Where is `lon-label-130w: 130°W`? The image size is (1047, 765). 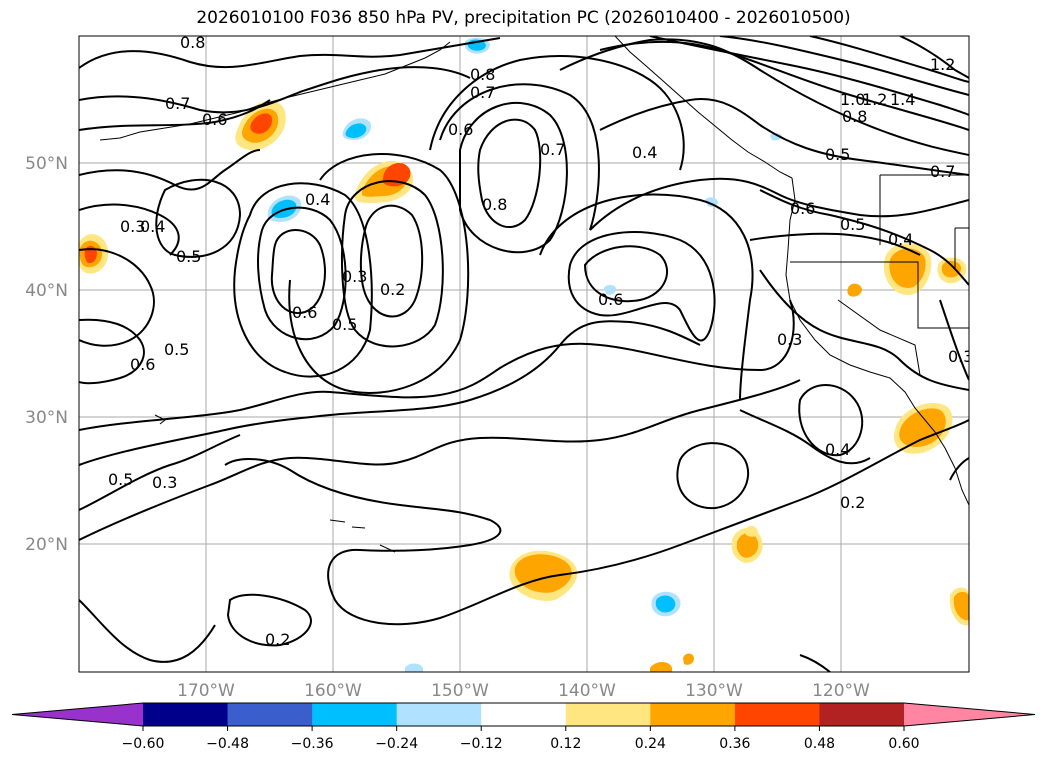
lon-label-130w: 130°W is located at coordinates (714, 691).